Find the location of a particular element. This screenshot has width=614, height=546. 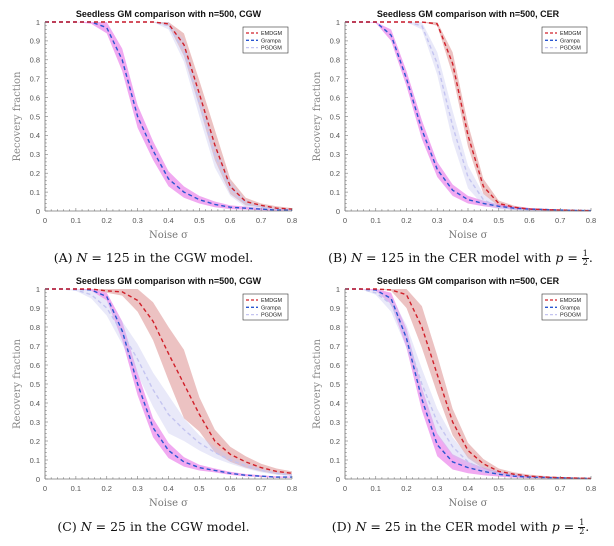

caption-label: (B) is located at coordinates (338, 257).